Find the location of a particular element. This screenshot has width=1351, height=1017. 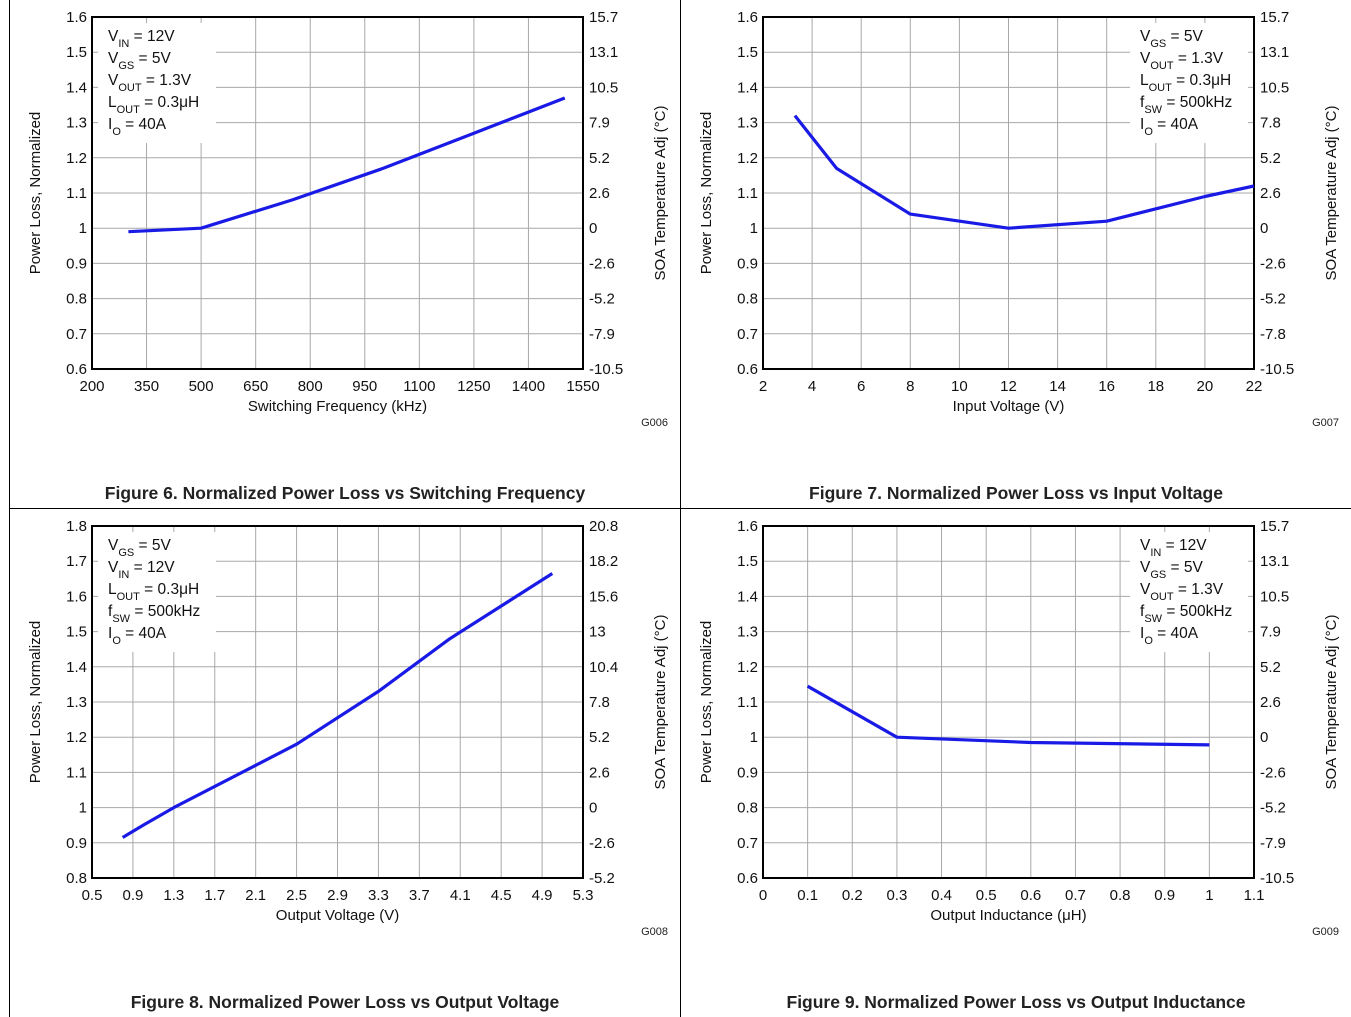

x-tick-label: 950 is located at coordinates (364, 386).